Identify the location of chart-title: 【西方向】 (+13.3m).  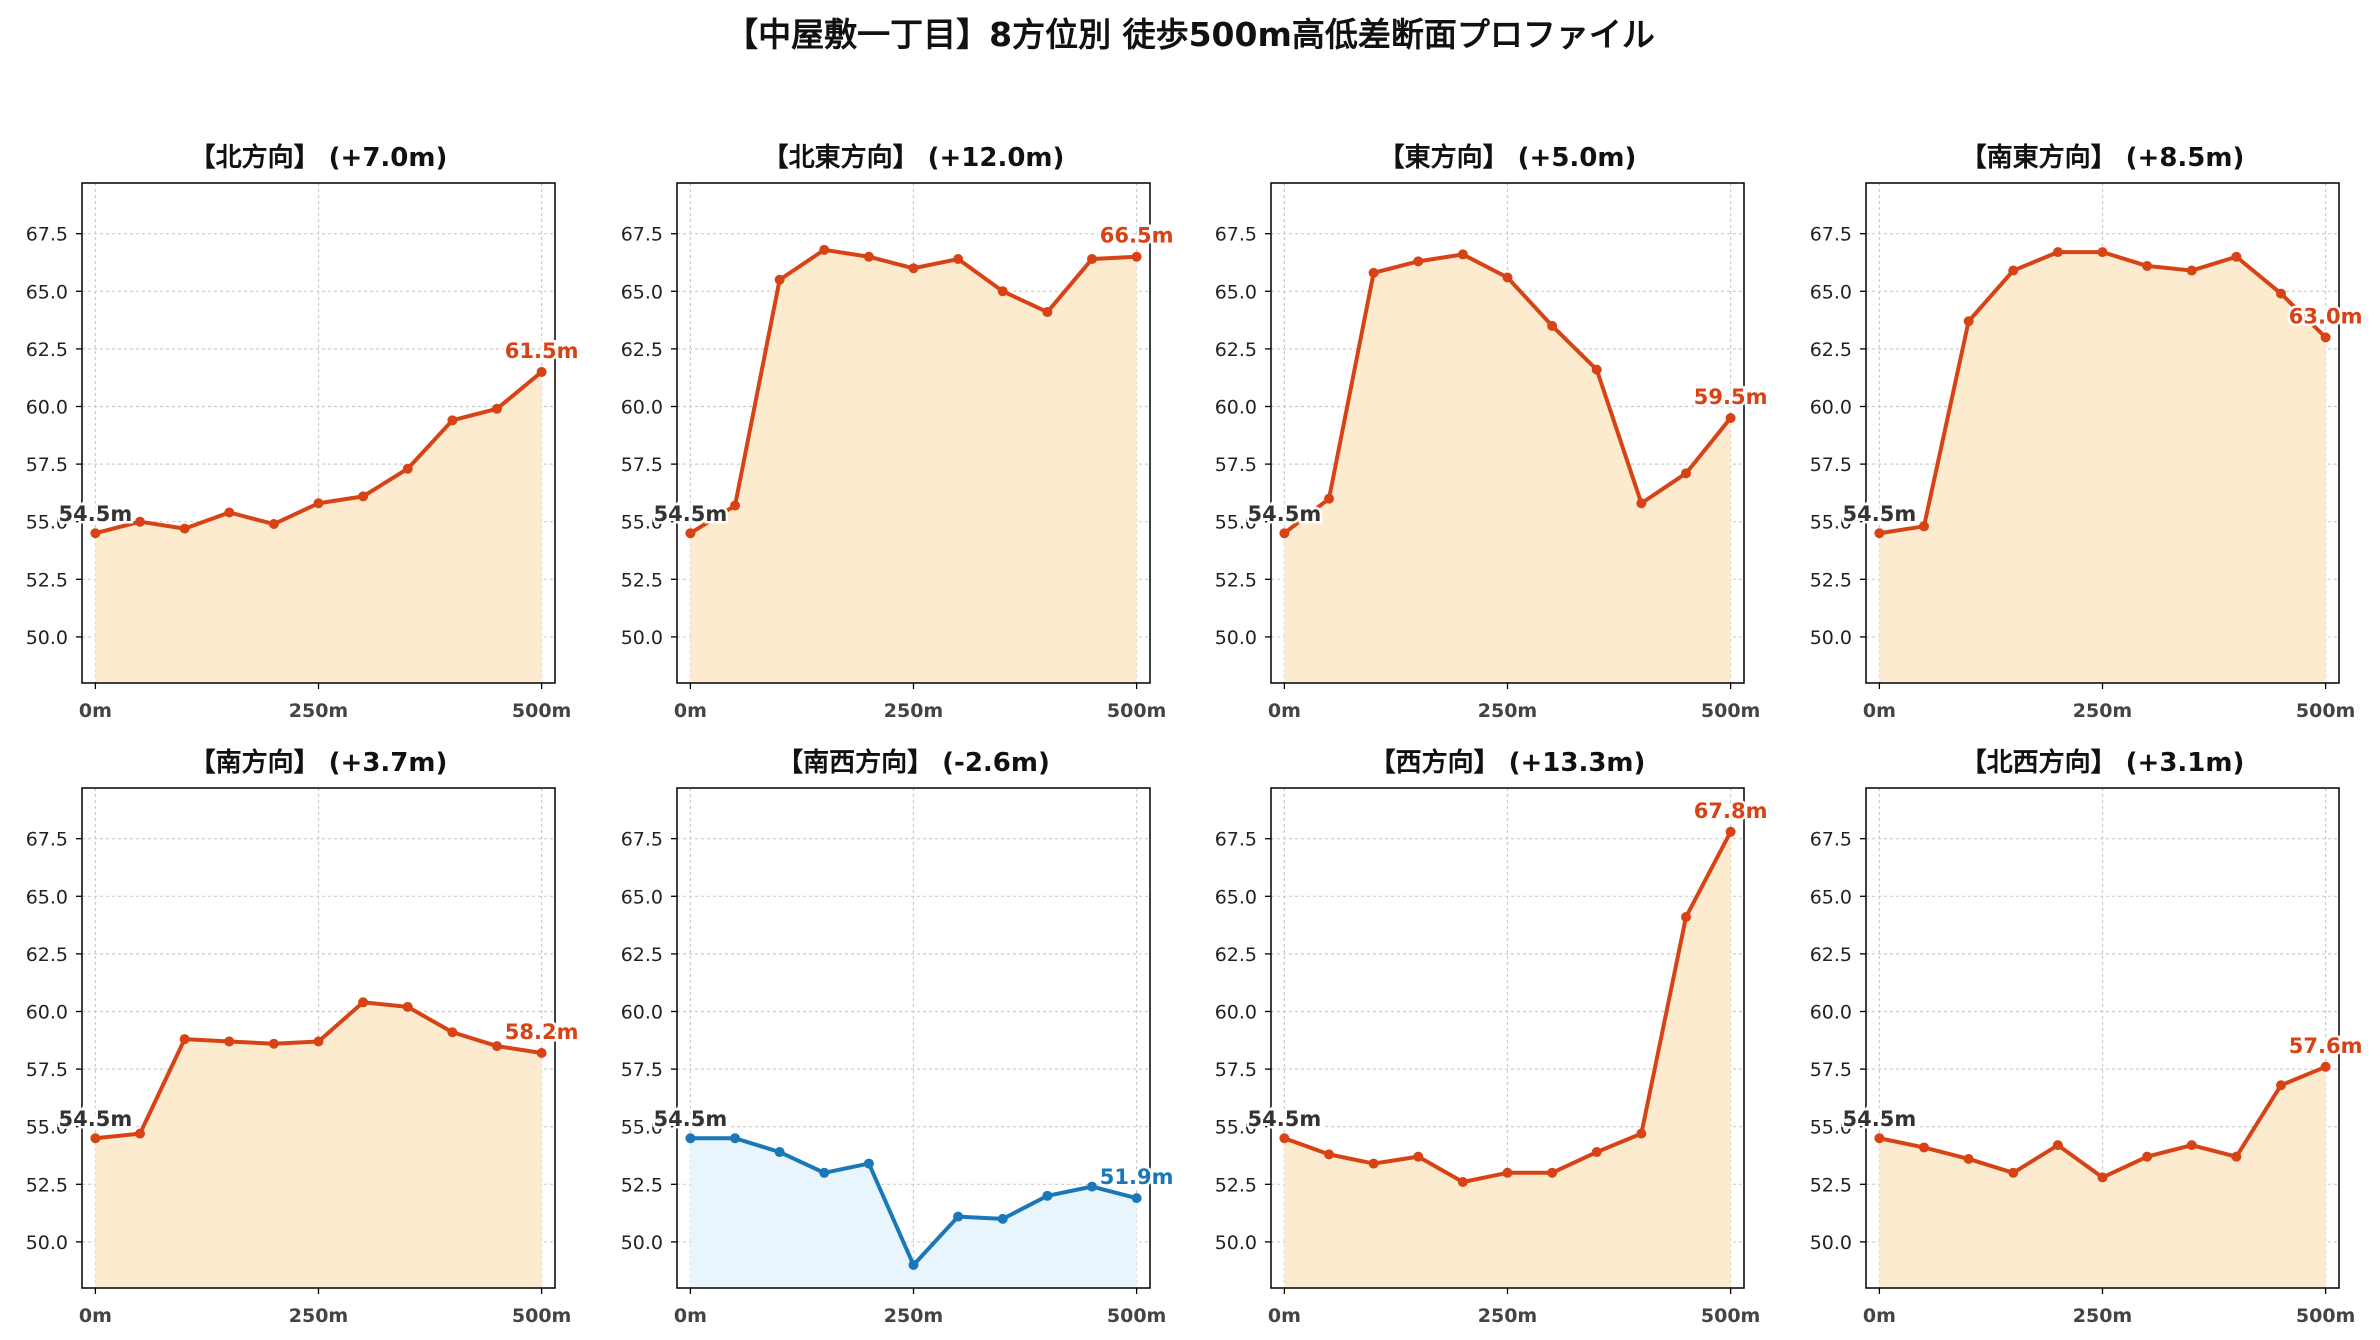
(1508, 762).